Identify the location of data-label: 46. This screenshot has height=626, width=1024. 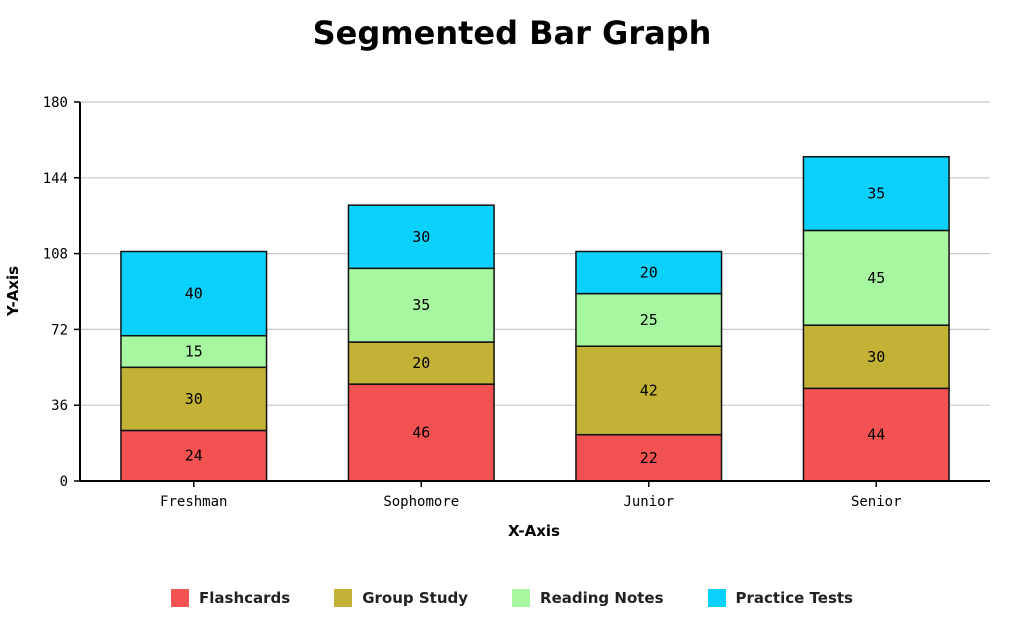
(421, 433).